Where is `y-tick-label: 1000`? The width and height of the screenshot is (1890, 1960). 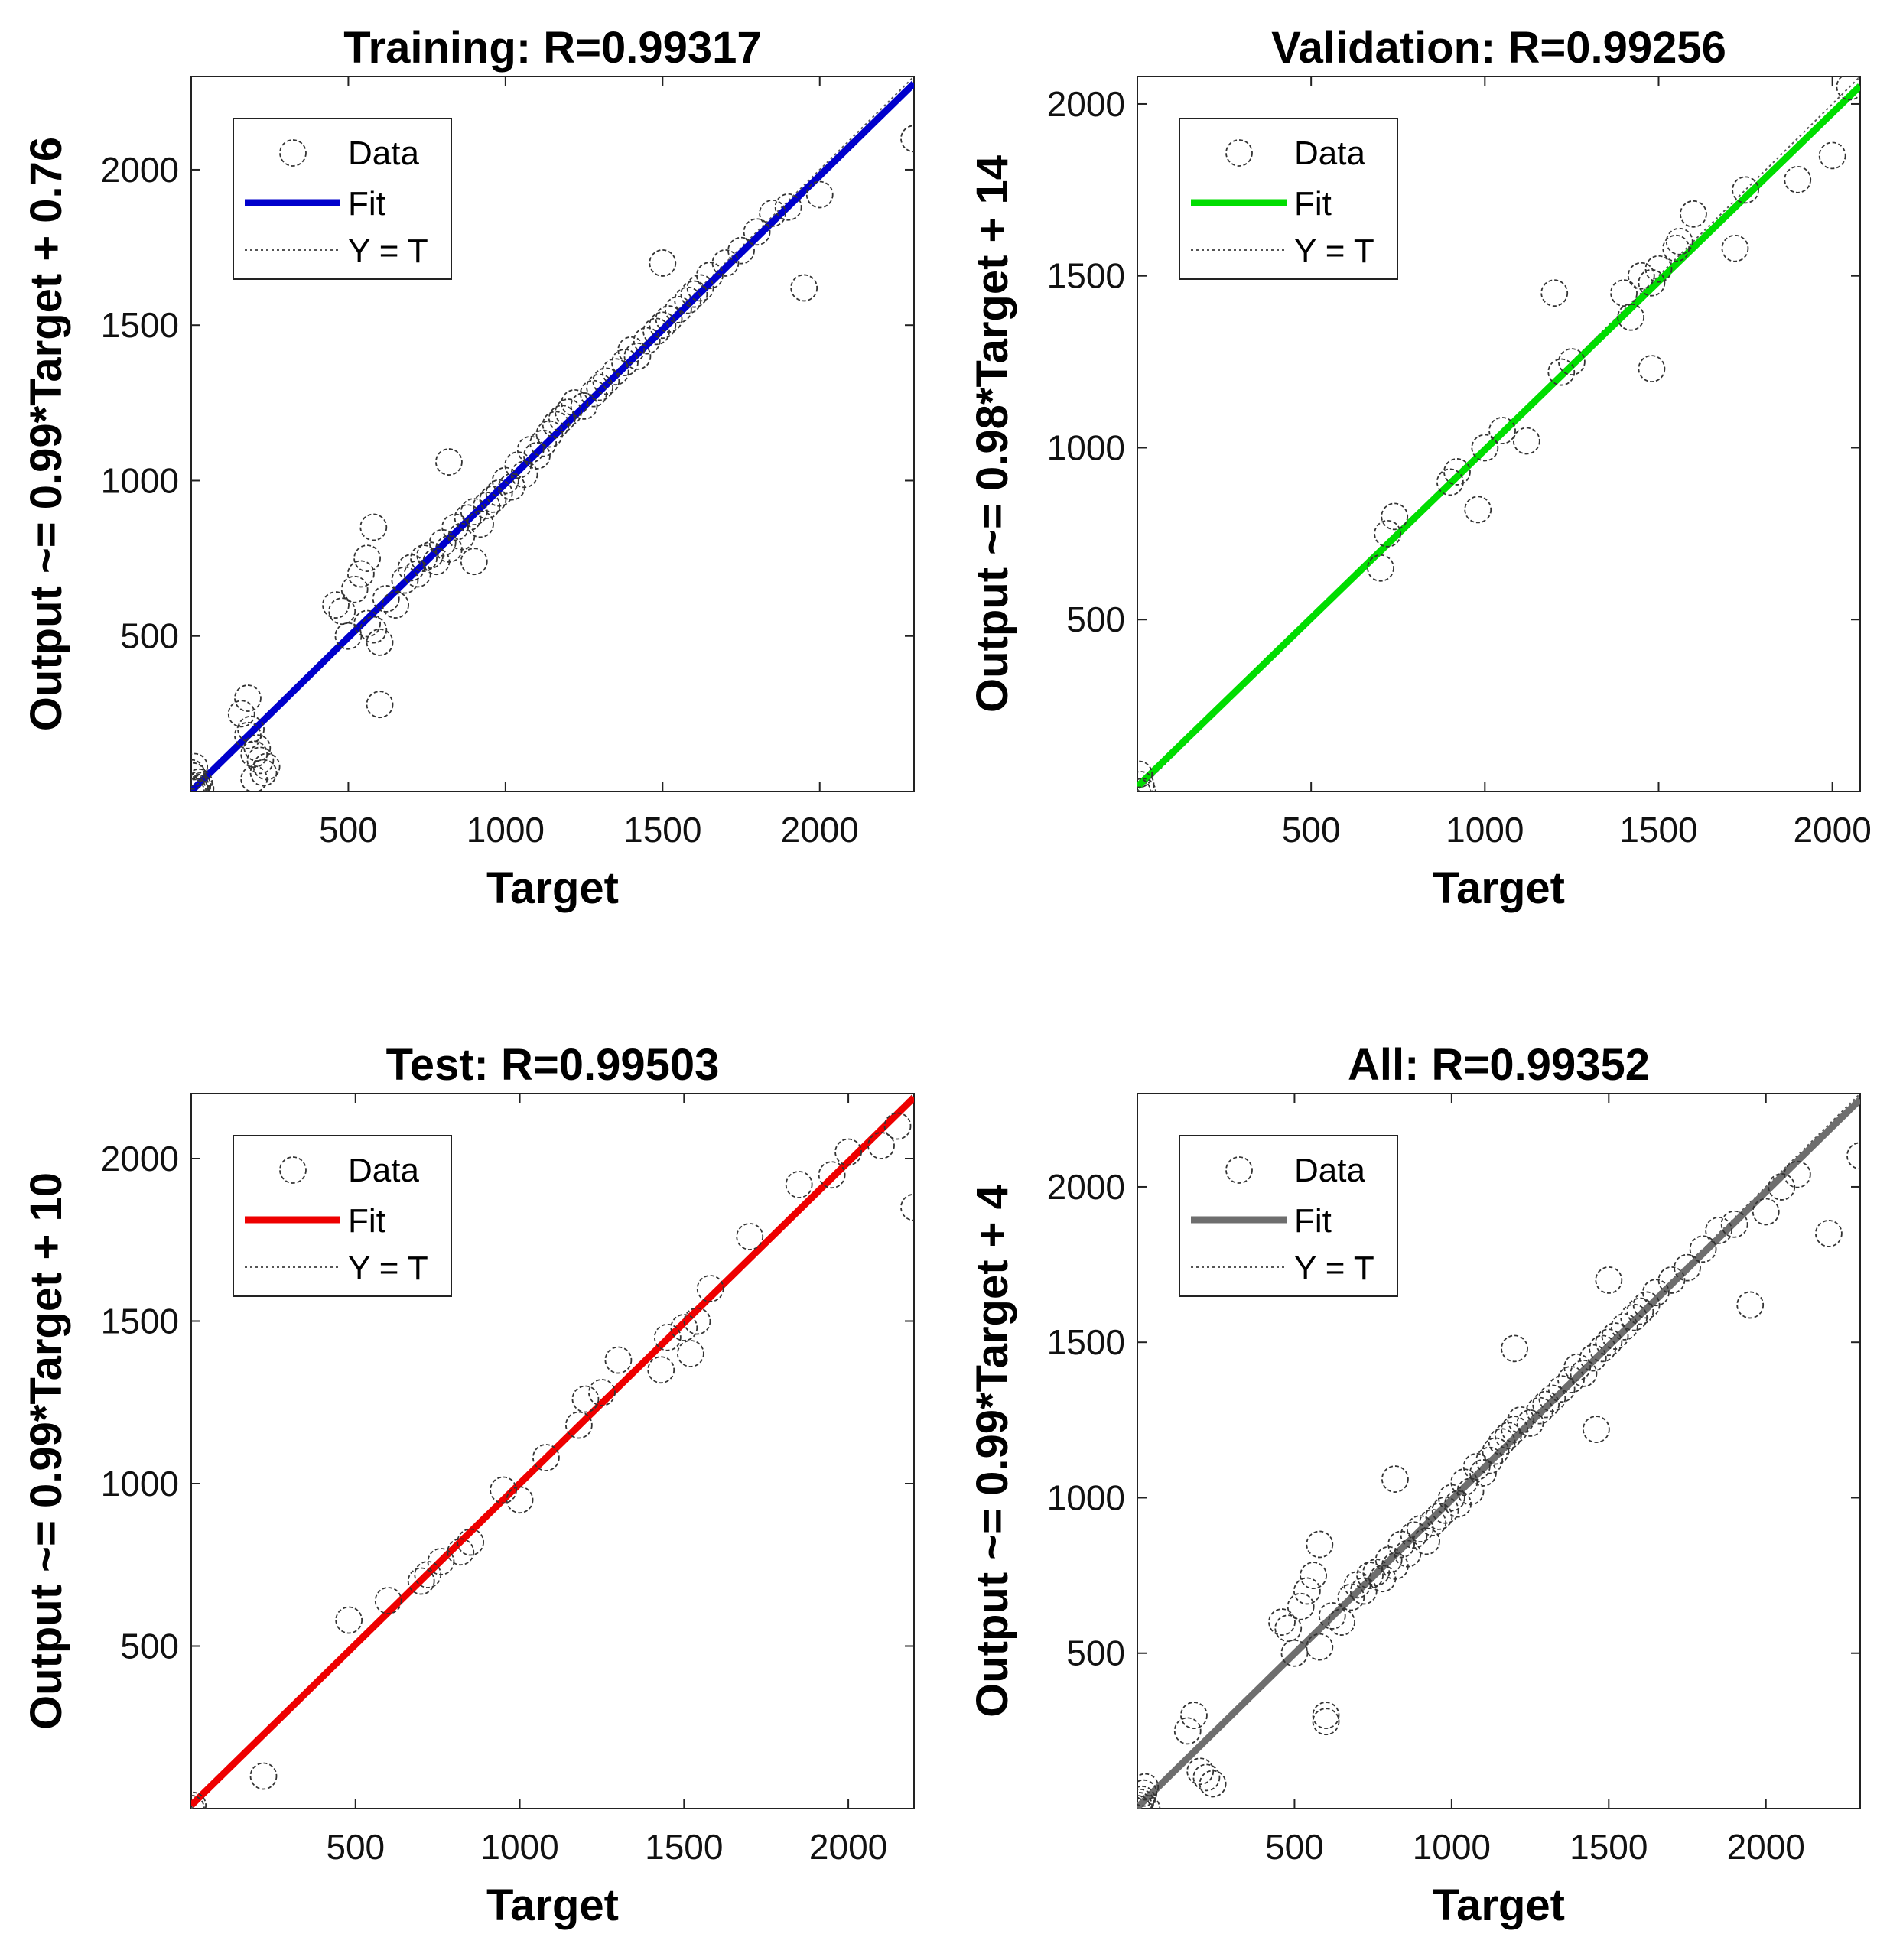 y-tick-label: 1000 is located at coordinates (140, 1483).